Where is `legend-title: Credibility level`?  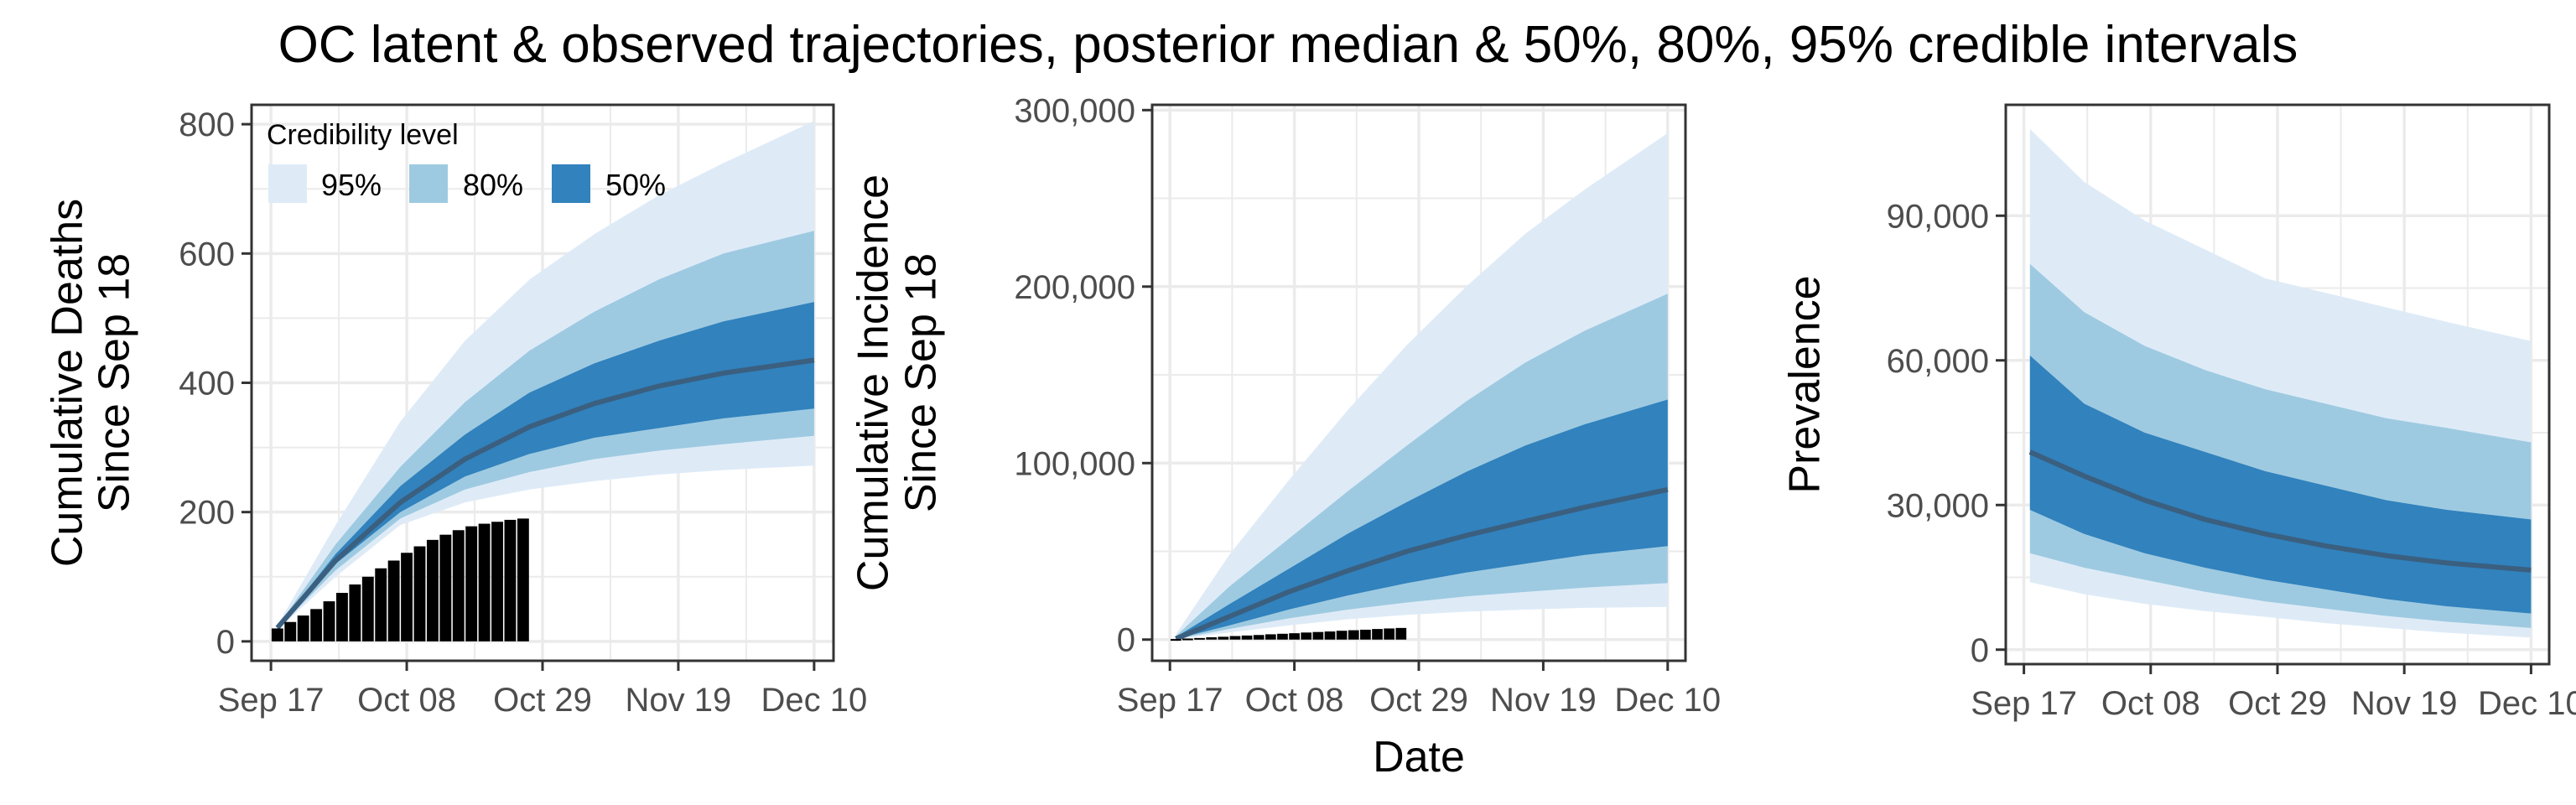
legend-title: Credibility level is located at coordinates (363, 135).